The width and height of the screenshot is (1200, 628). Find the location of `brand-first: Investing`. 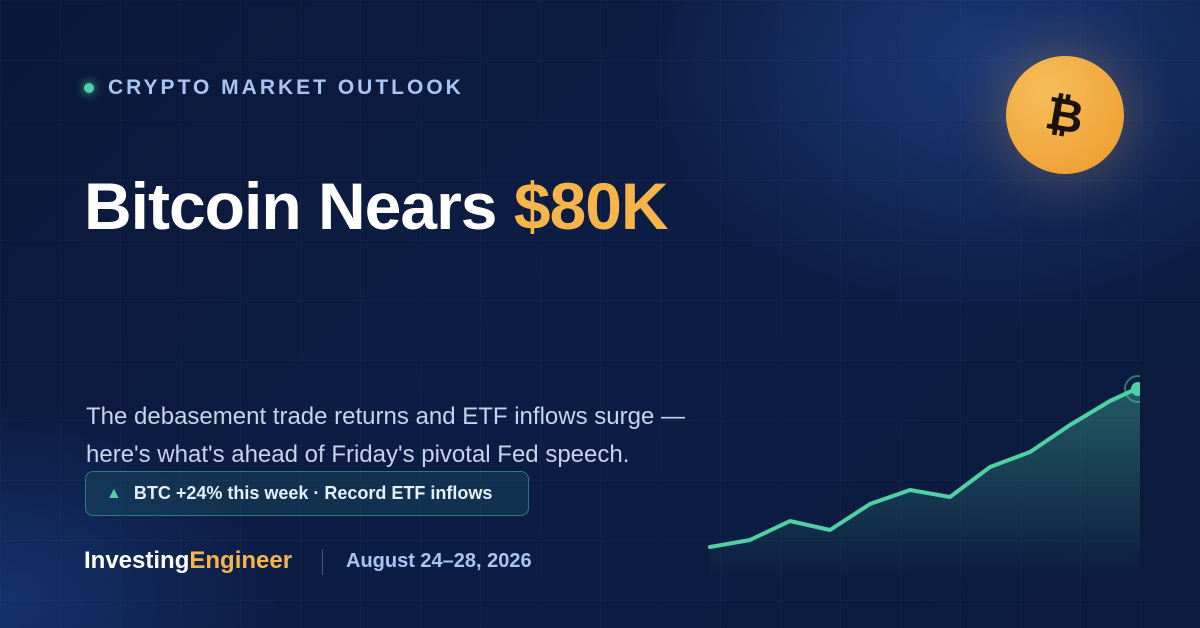

brand-first: Investing is located at coordinates (137, 560).